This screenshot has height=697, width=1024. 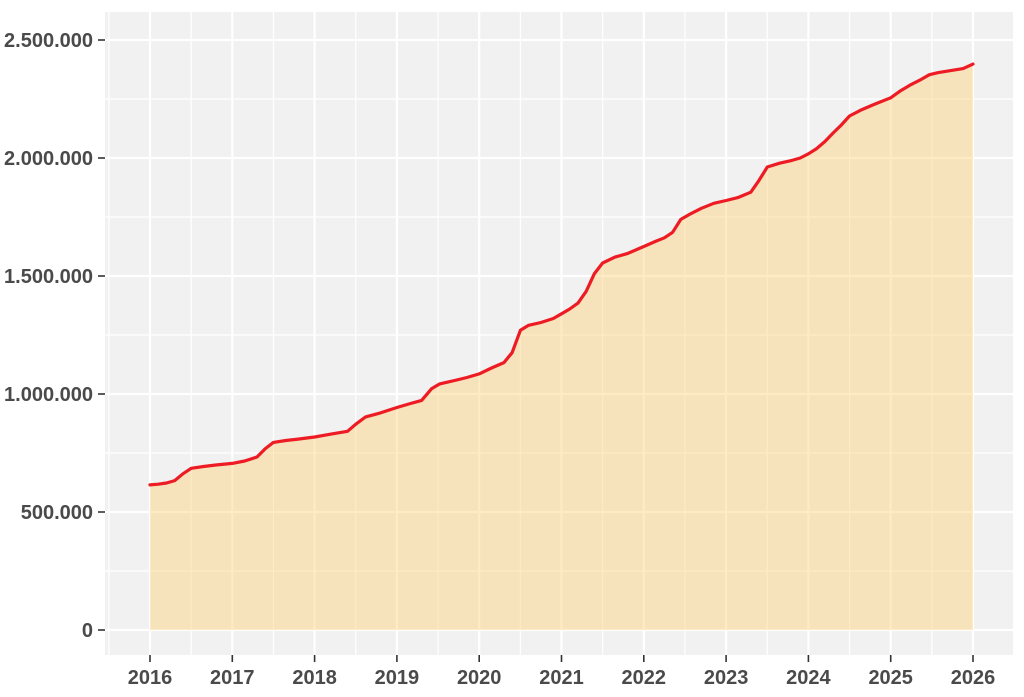 I want to click on x-axis-tick-label: 2025, so click(x=890, y=678).